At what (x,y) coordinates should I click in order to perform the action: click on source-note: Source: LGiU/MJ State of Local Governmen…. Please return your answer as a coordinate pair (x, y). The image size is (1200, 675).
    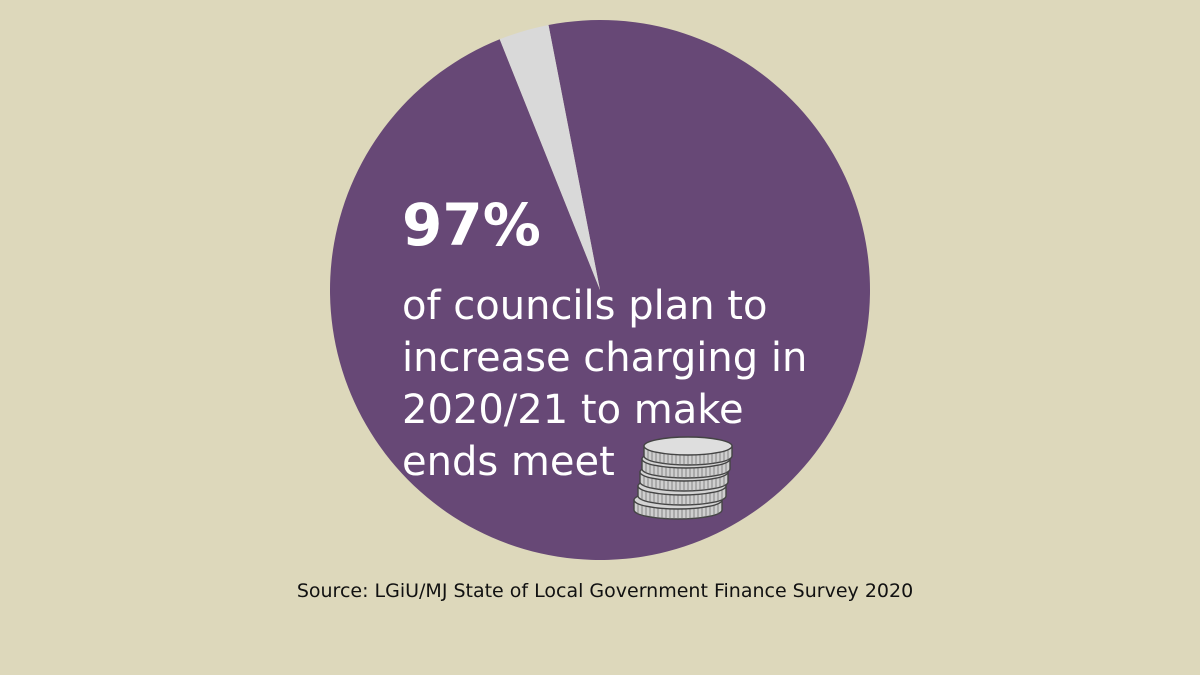
    Looking at the image, I should click on (605, 591).